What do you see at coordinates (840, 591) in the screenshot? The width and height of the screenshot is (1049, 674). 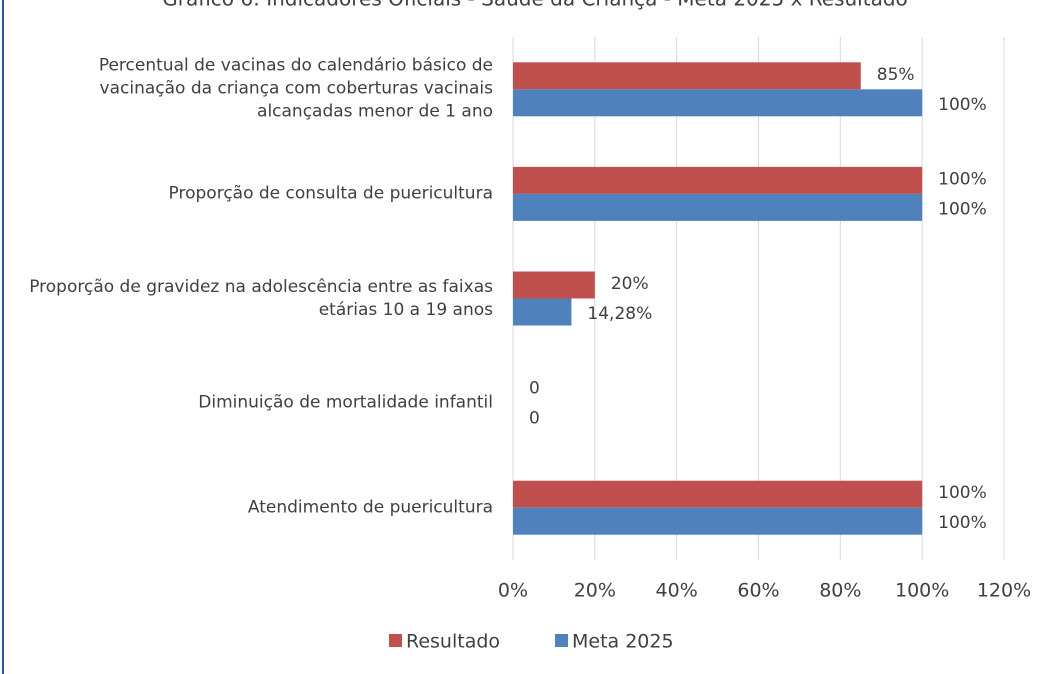 I see `x-tick-label: 80%` at bounding box center [840, 591].